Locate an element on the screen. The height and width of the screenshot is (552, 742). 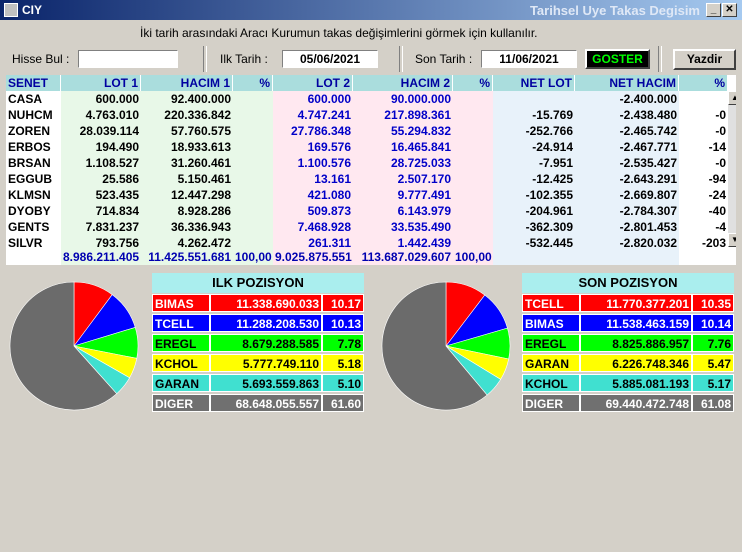
pozisyon-pct: 61.60 is located at coordinates (343, 403).